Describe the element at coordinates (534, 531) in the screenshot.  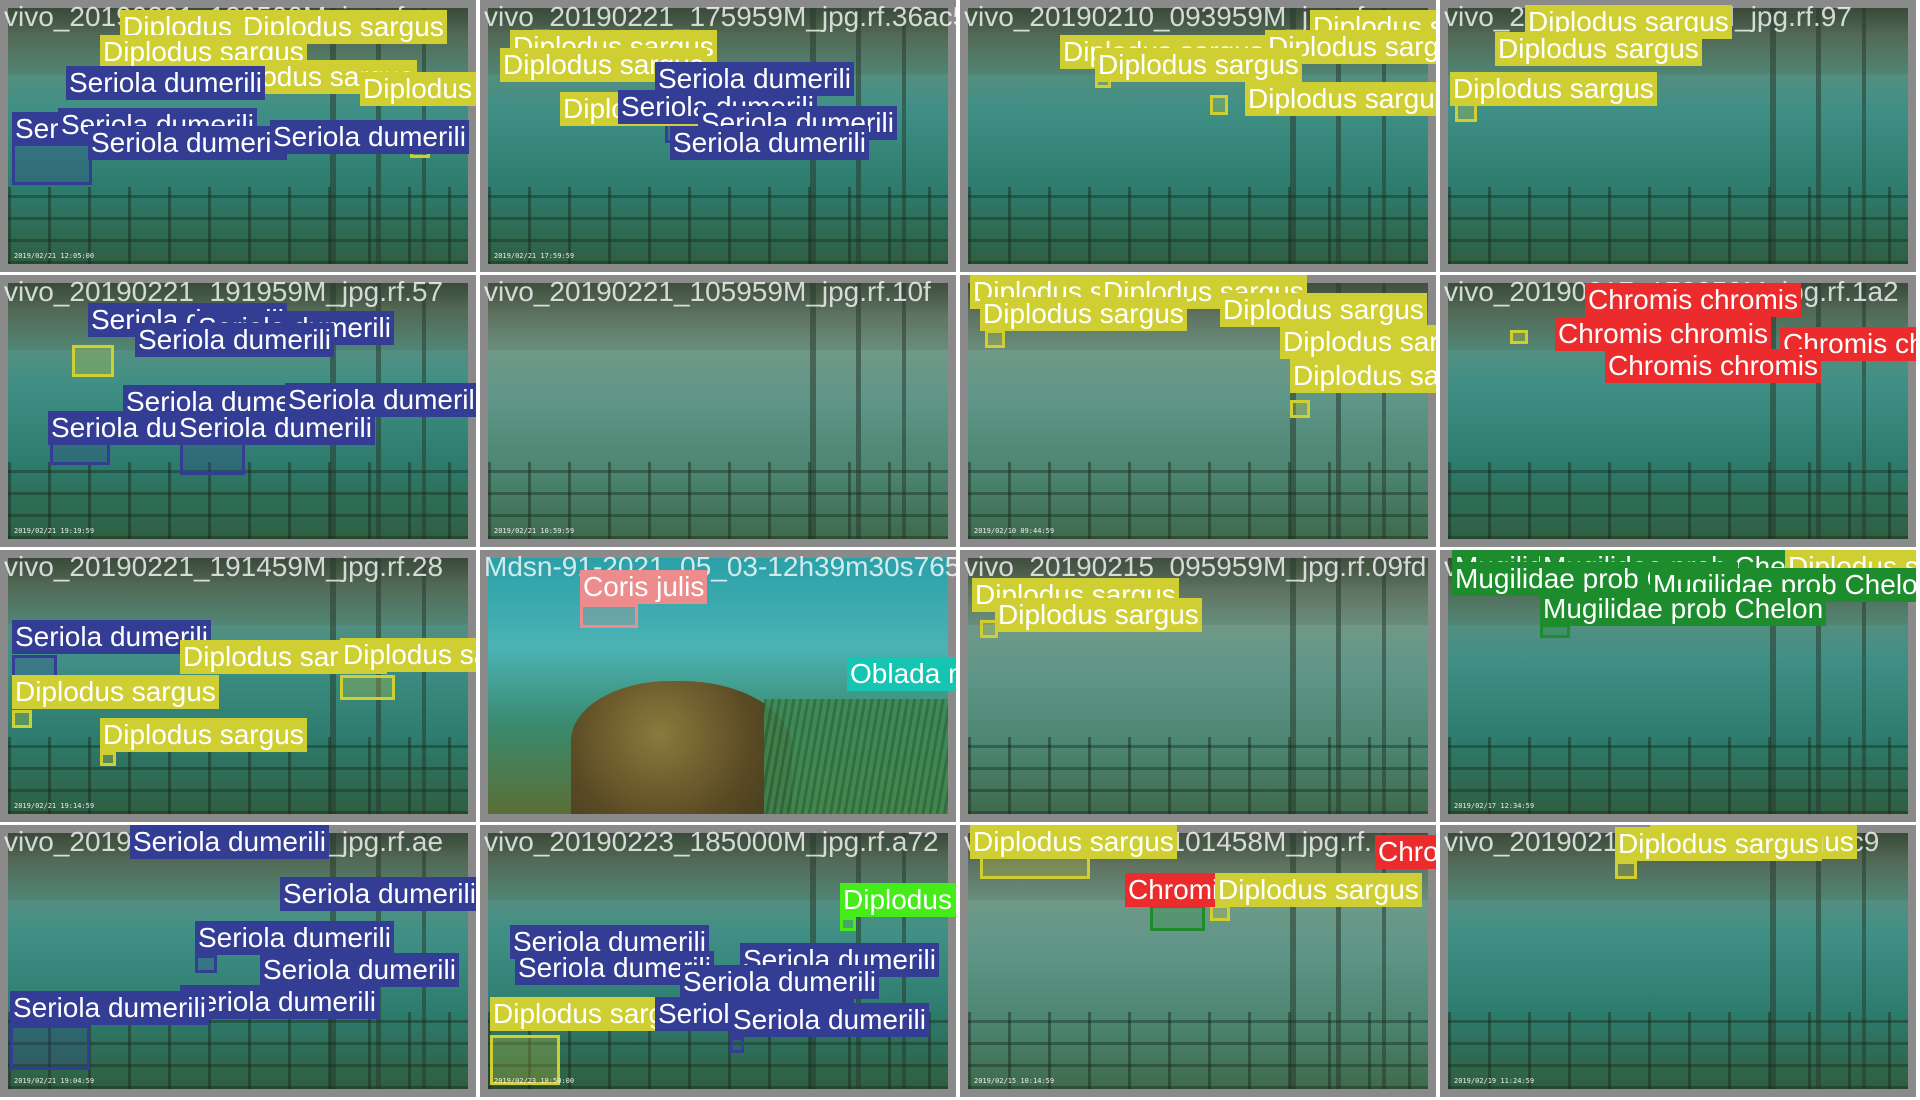
I see `frame-timestamp: 2019/02/21 10:59:59` at that location.